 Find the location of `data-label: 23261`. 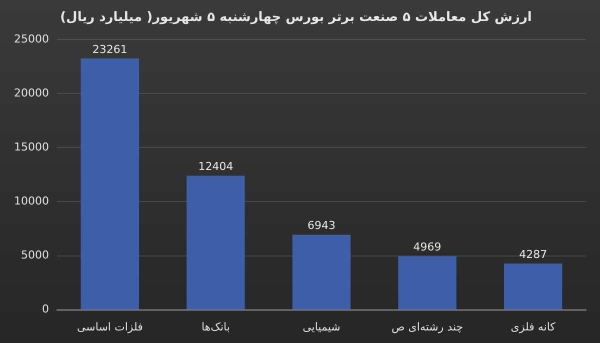

data-label: 23261 is located at coordinates (110, 49).